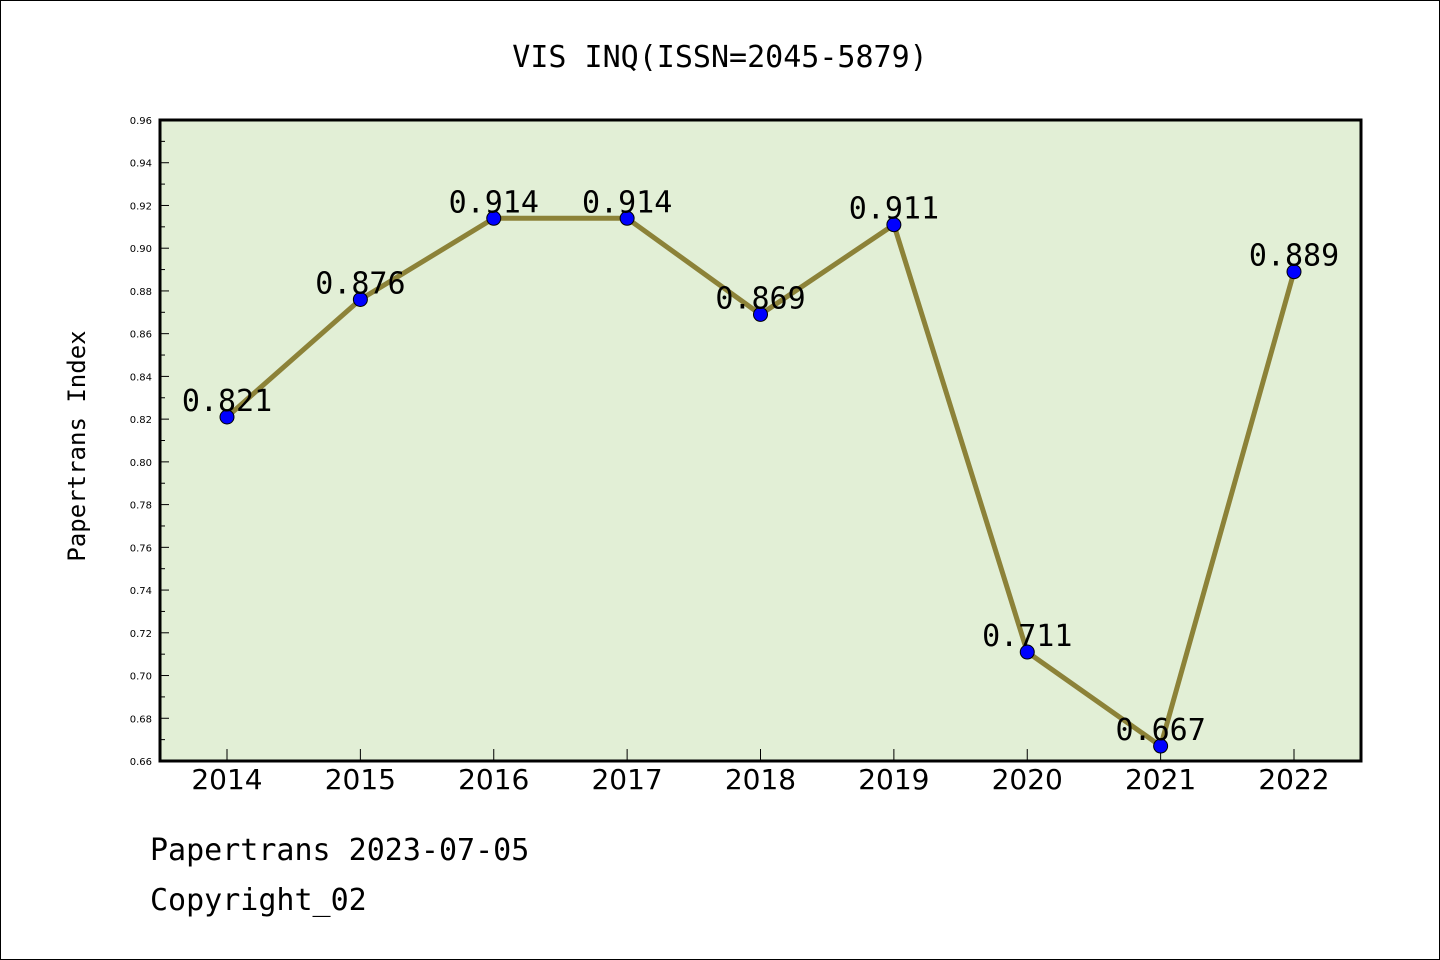  What do you see at coordinates (360, 779) in the screenshot?
I see `x-tick-label: 2015` at bounding box center [360, 779].